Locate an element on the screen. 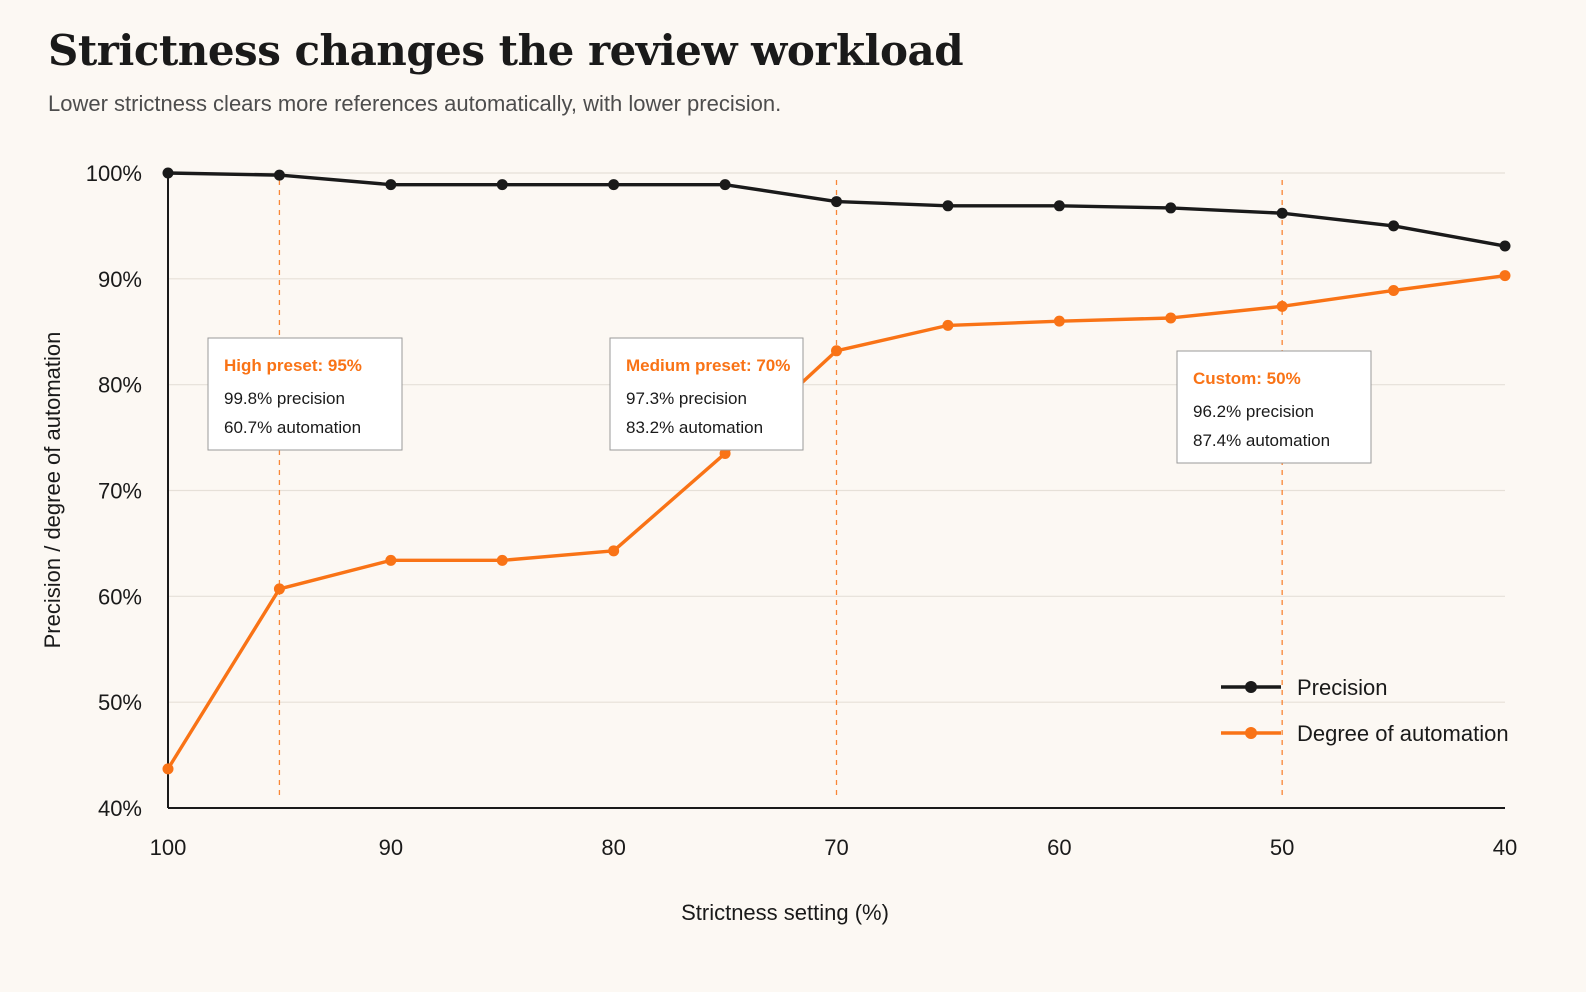 The image size is (1586, 992). x-tick-label: 50 is located at coordinates (1282, 847).